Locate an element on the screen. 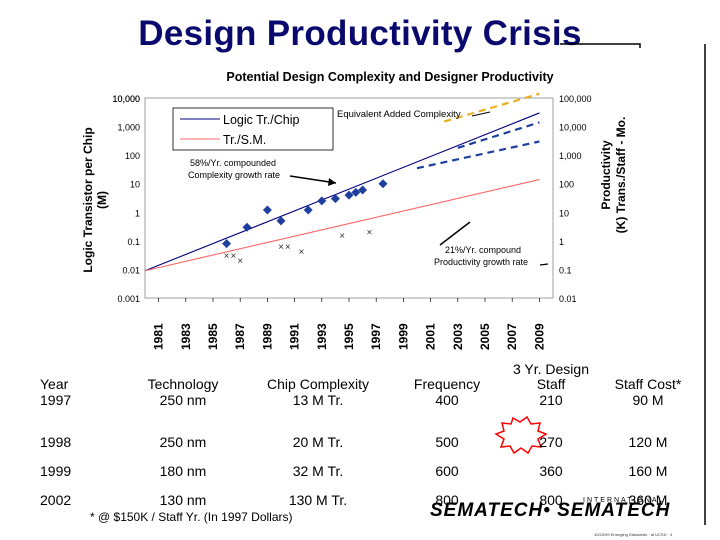  legend-label-logic: Logic Tr./Chip is located at coordinates (261, 120).